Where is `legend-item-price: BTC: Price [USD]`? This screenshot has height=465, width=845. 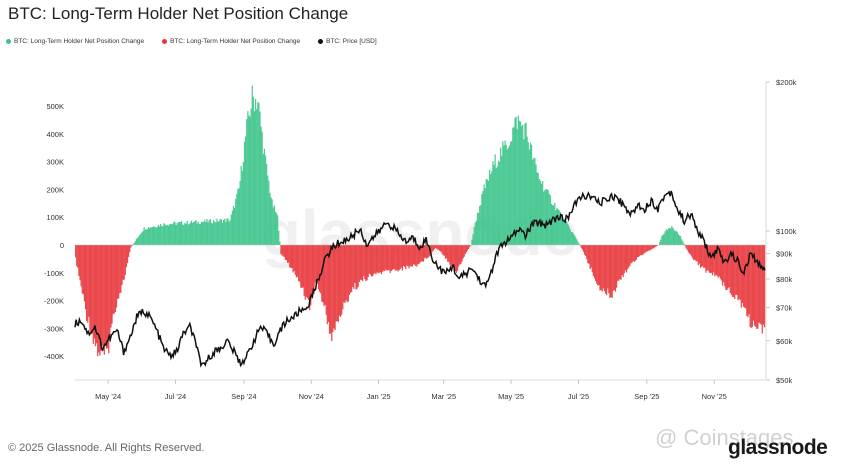
legend-item-price: BTC: Price [USD] is located at coordinates (347, 41).